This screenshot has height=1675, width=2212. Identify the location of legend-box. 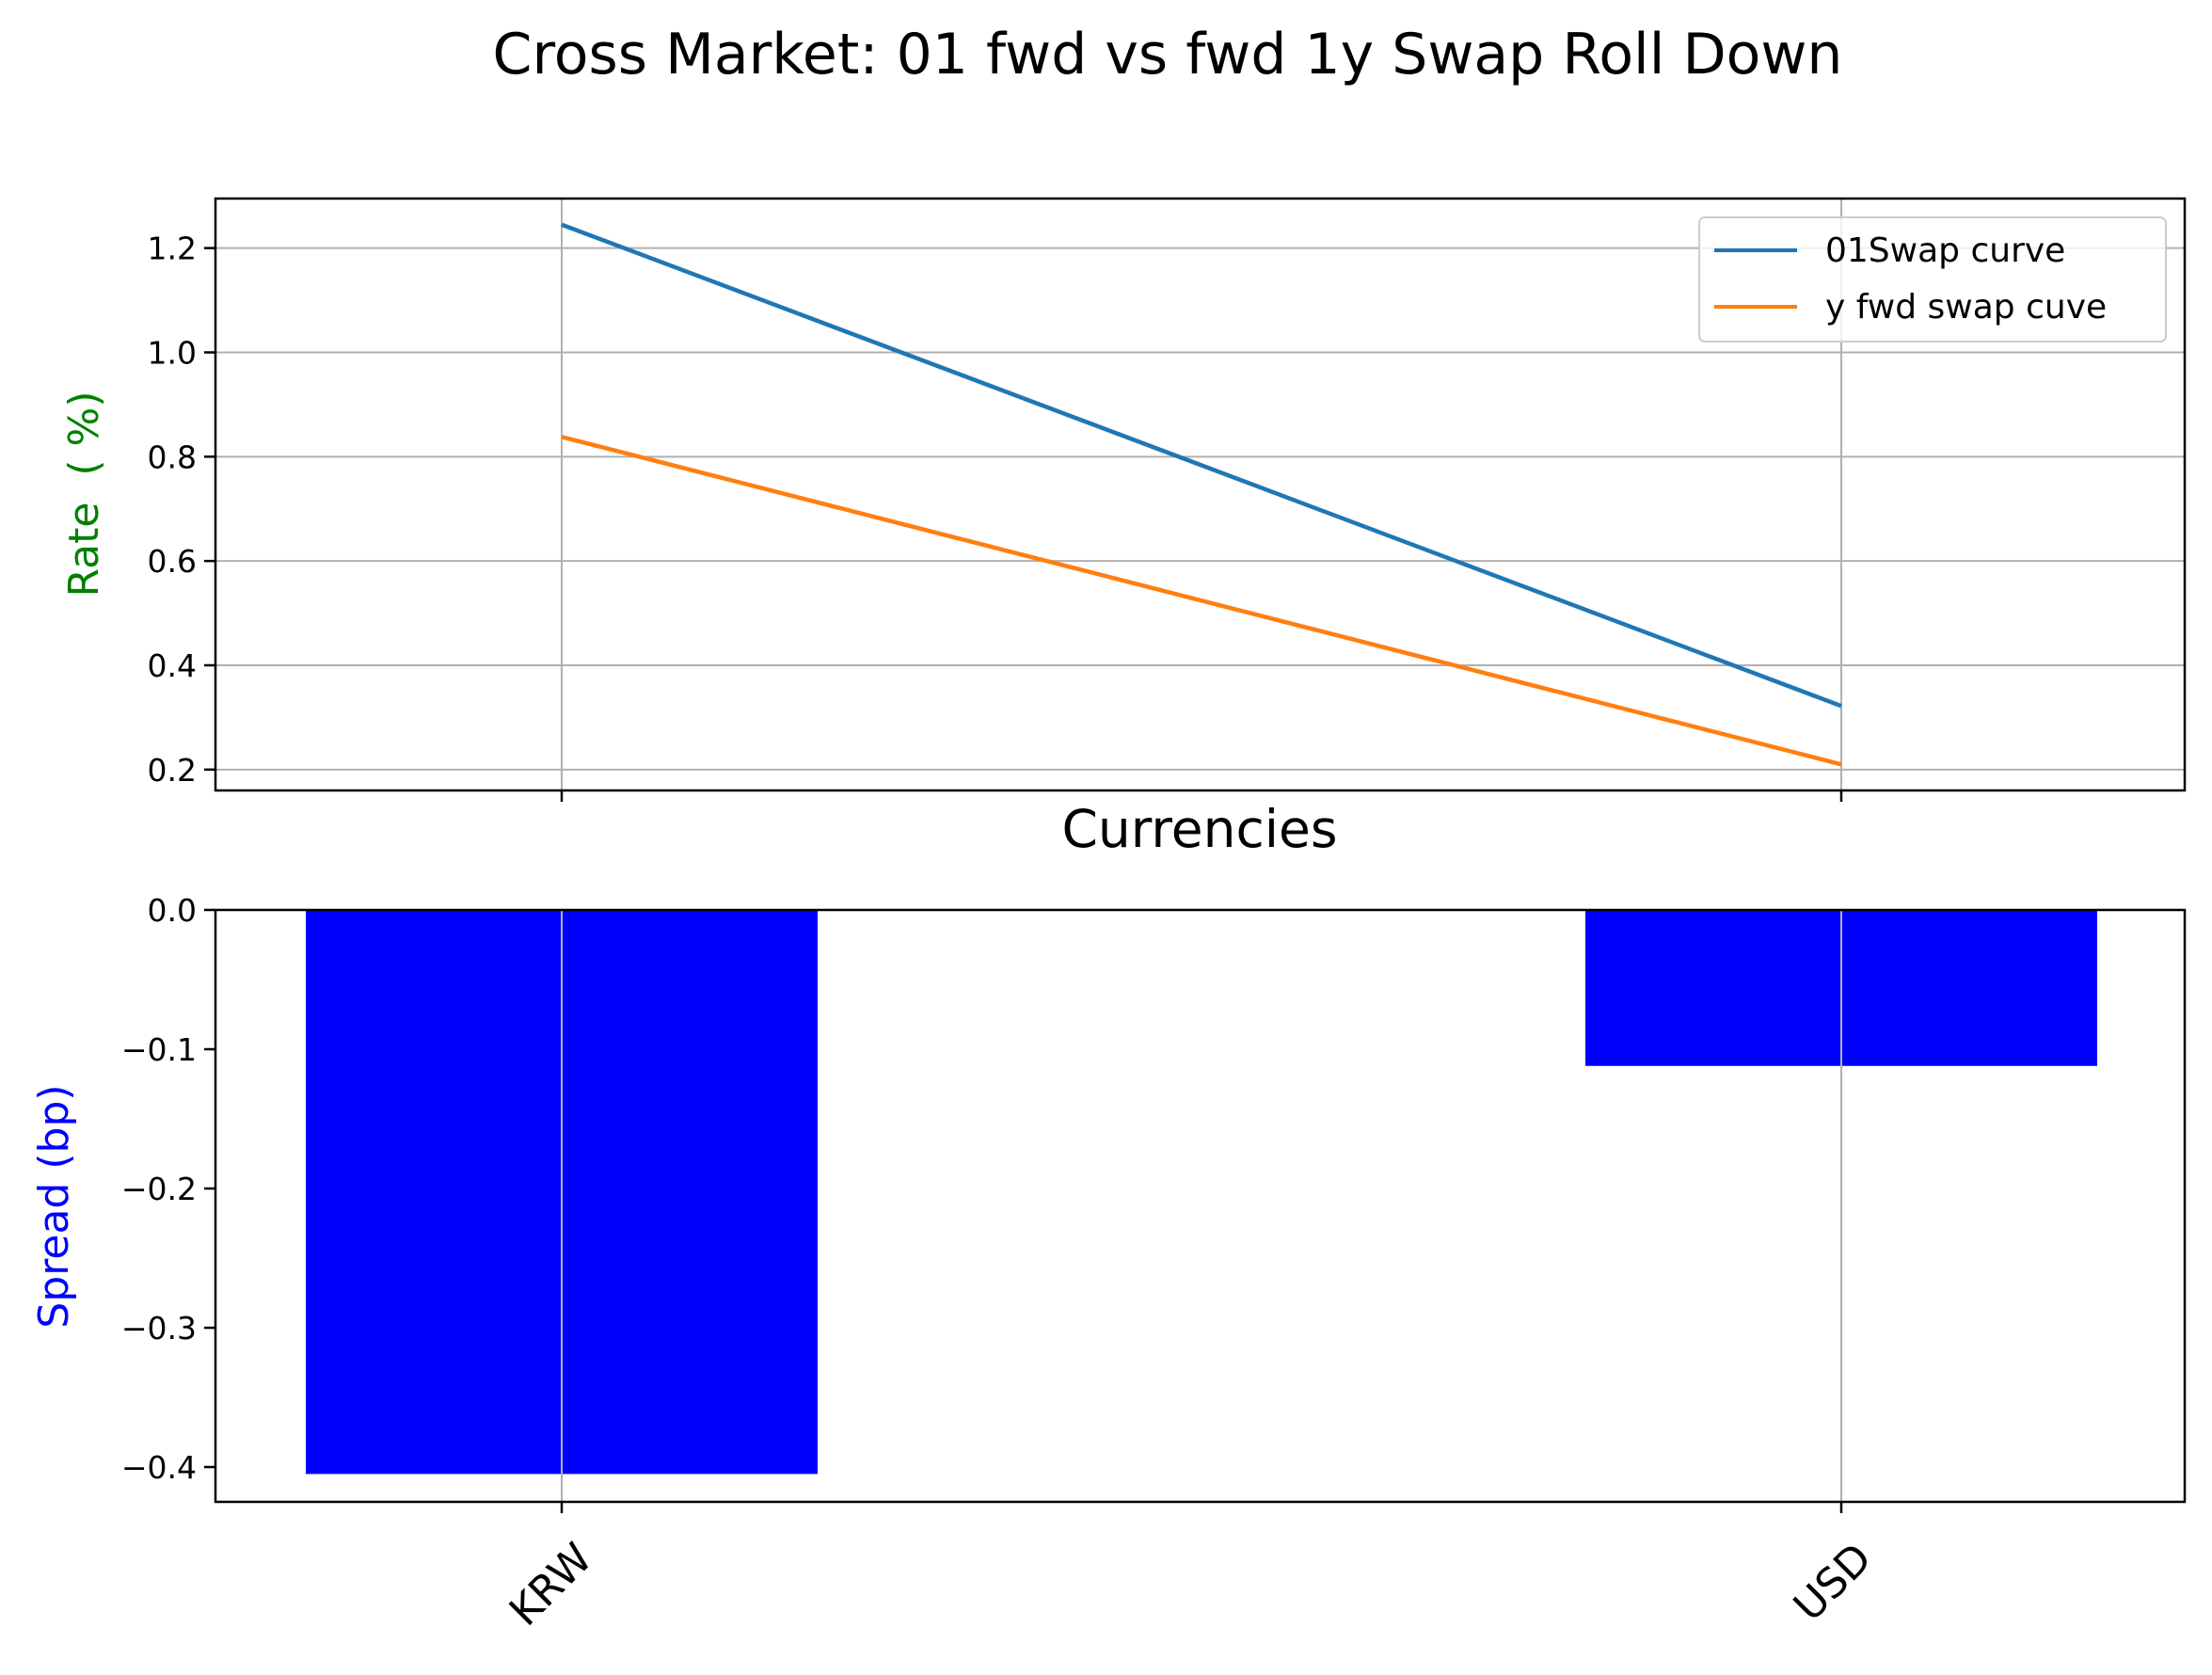
(1932, 279).